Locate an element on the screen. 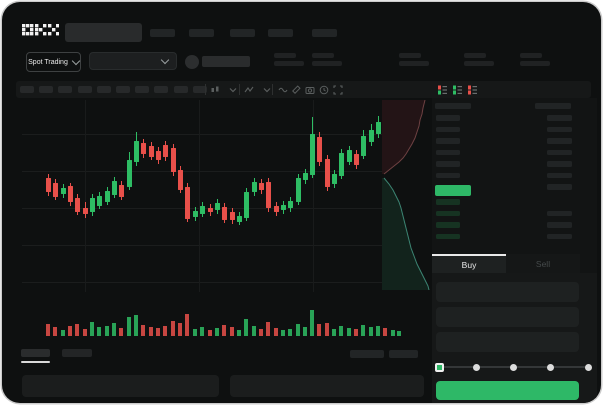 The height and width of the screenshot is (405, 603). market-type-dropdown: Spot Trading is located at coordinates (53, 62).